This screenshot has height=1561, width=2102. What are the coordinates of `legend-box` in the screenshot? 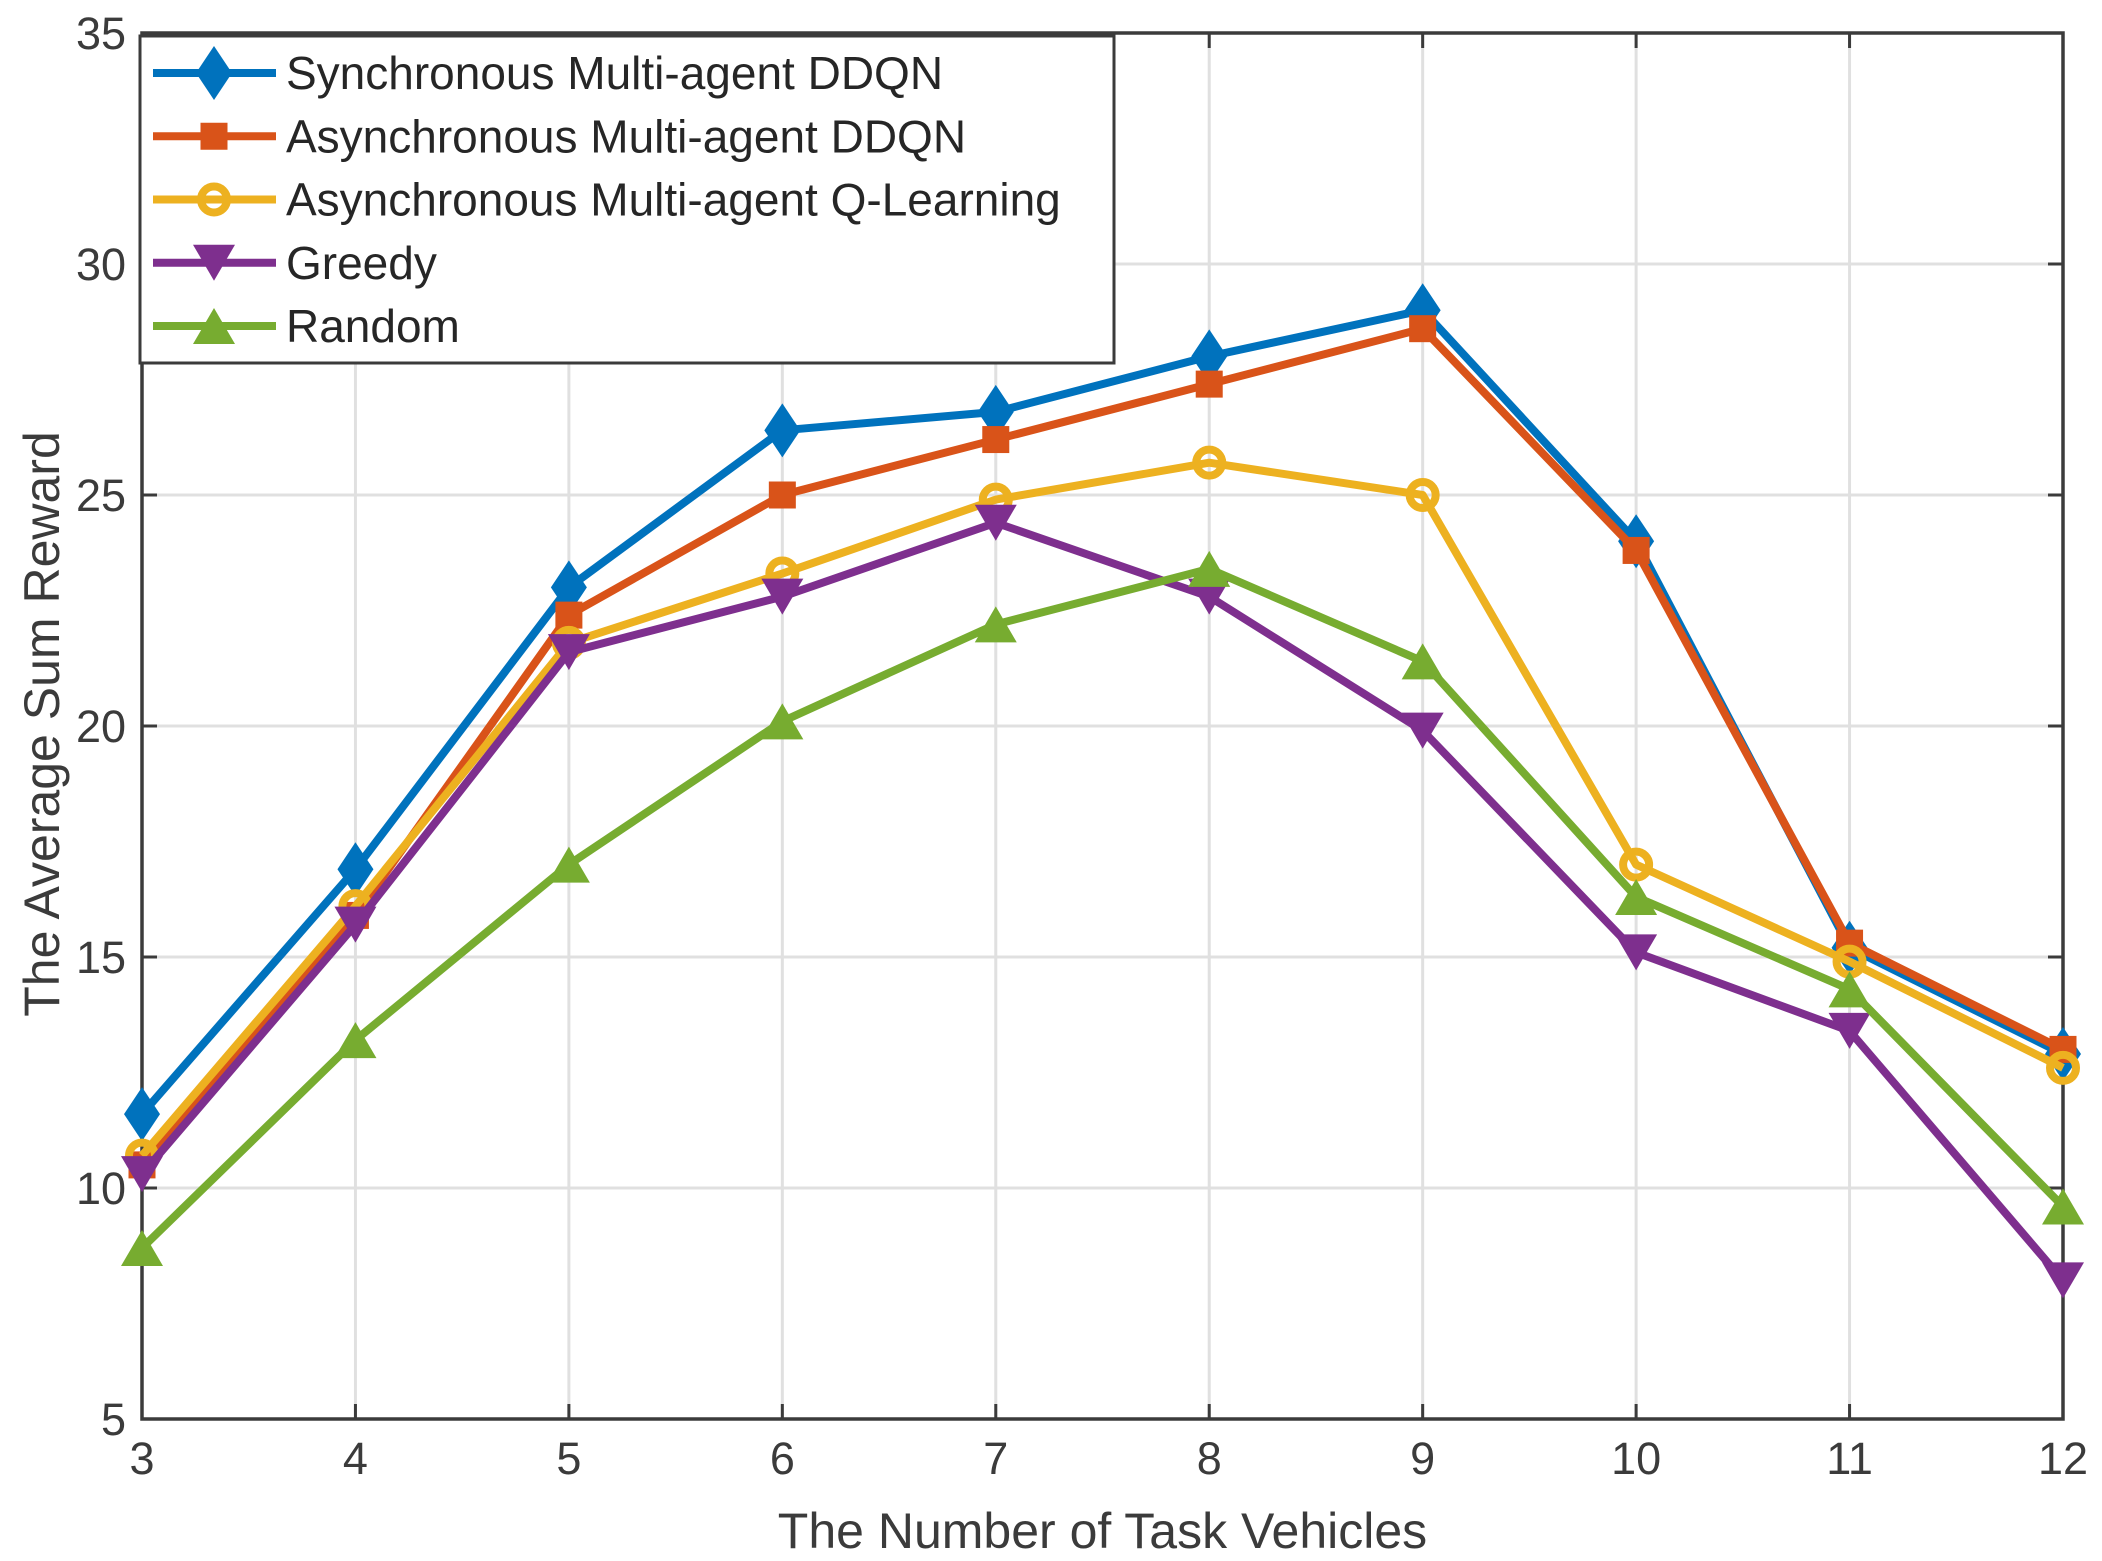 It's located at (627, 199).